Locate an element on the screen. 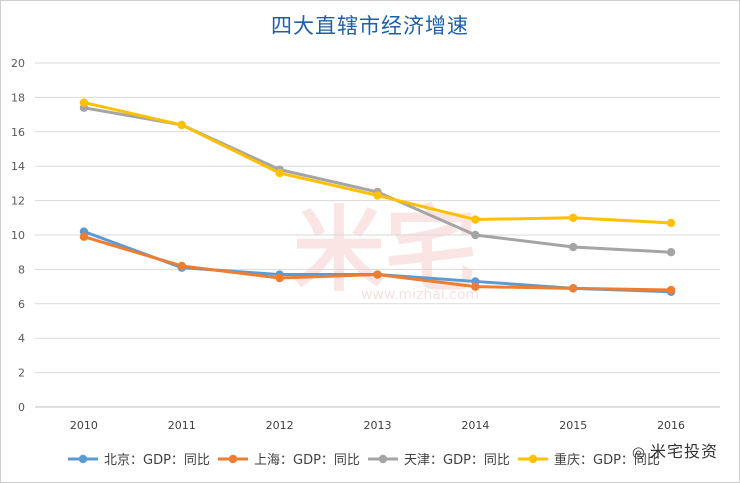 This screenshot has width=740, height=483. legend-item: 北京：GDP：同比 is located at coordinates (139, 460).